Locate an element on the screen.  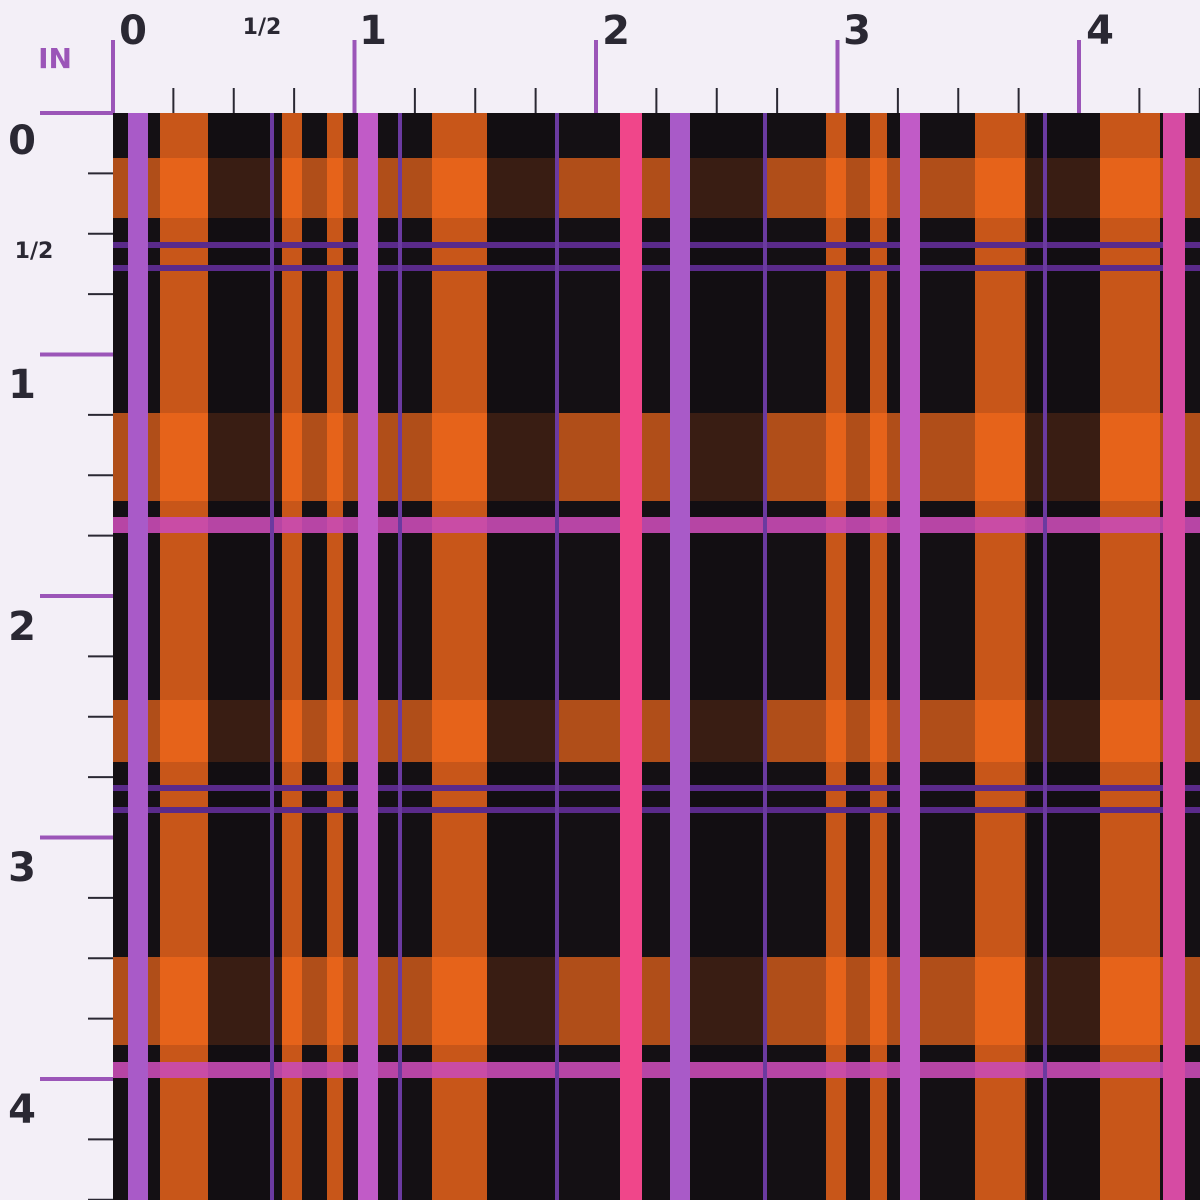
left-ruler-label: 0 is located at coordinates (22, 141).